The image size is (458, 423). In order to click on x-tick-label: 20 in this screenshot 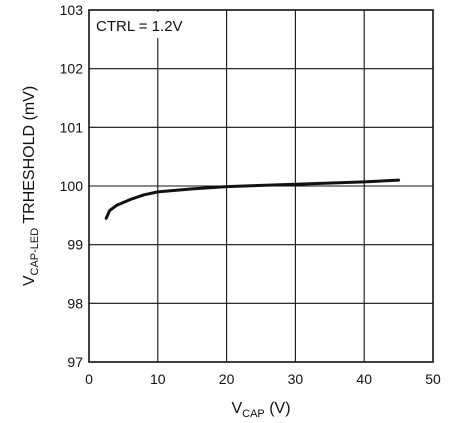, I will do `click(227, 379)`.